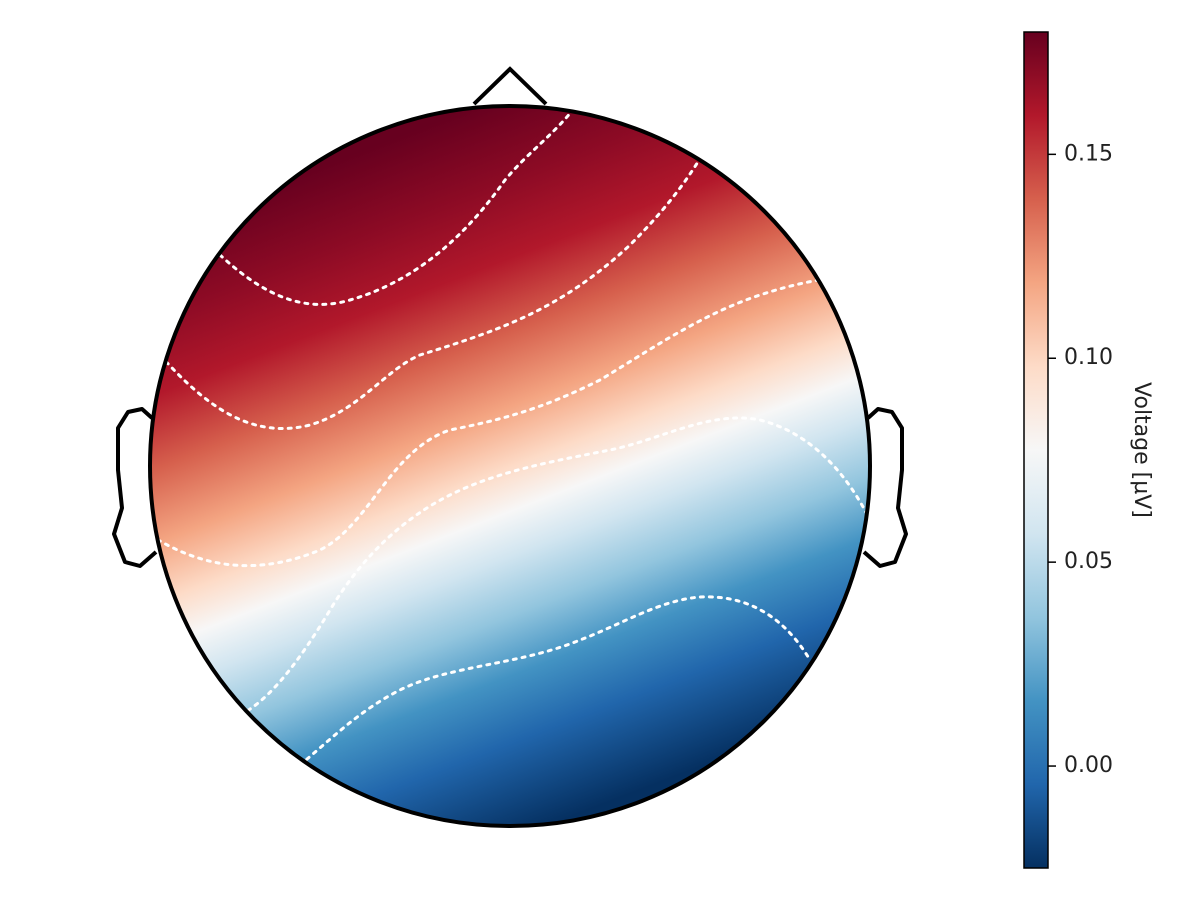 The width and height of the screenshot is (1200, 900). I want to click on colorbar-tick-label: 0.15, so click(1088, 153).